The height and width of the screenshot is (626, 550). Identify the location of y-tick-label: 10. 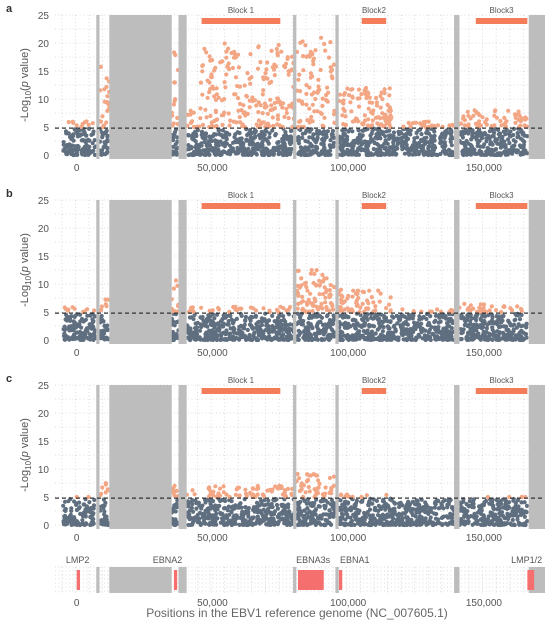
(44, 470).